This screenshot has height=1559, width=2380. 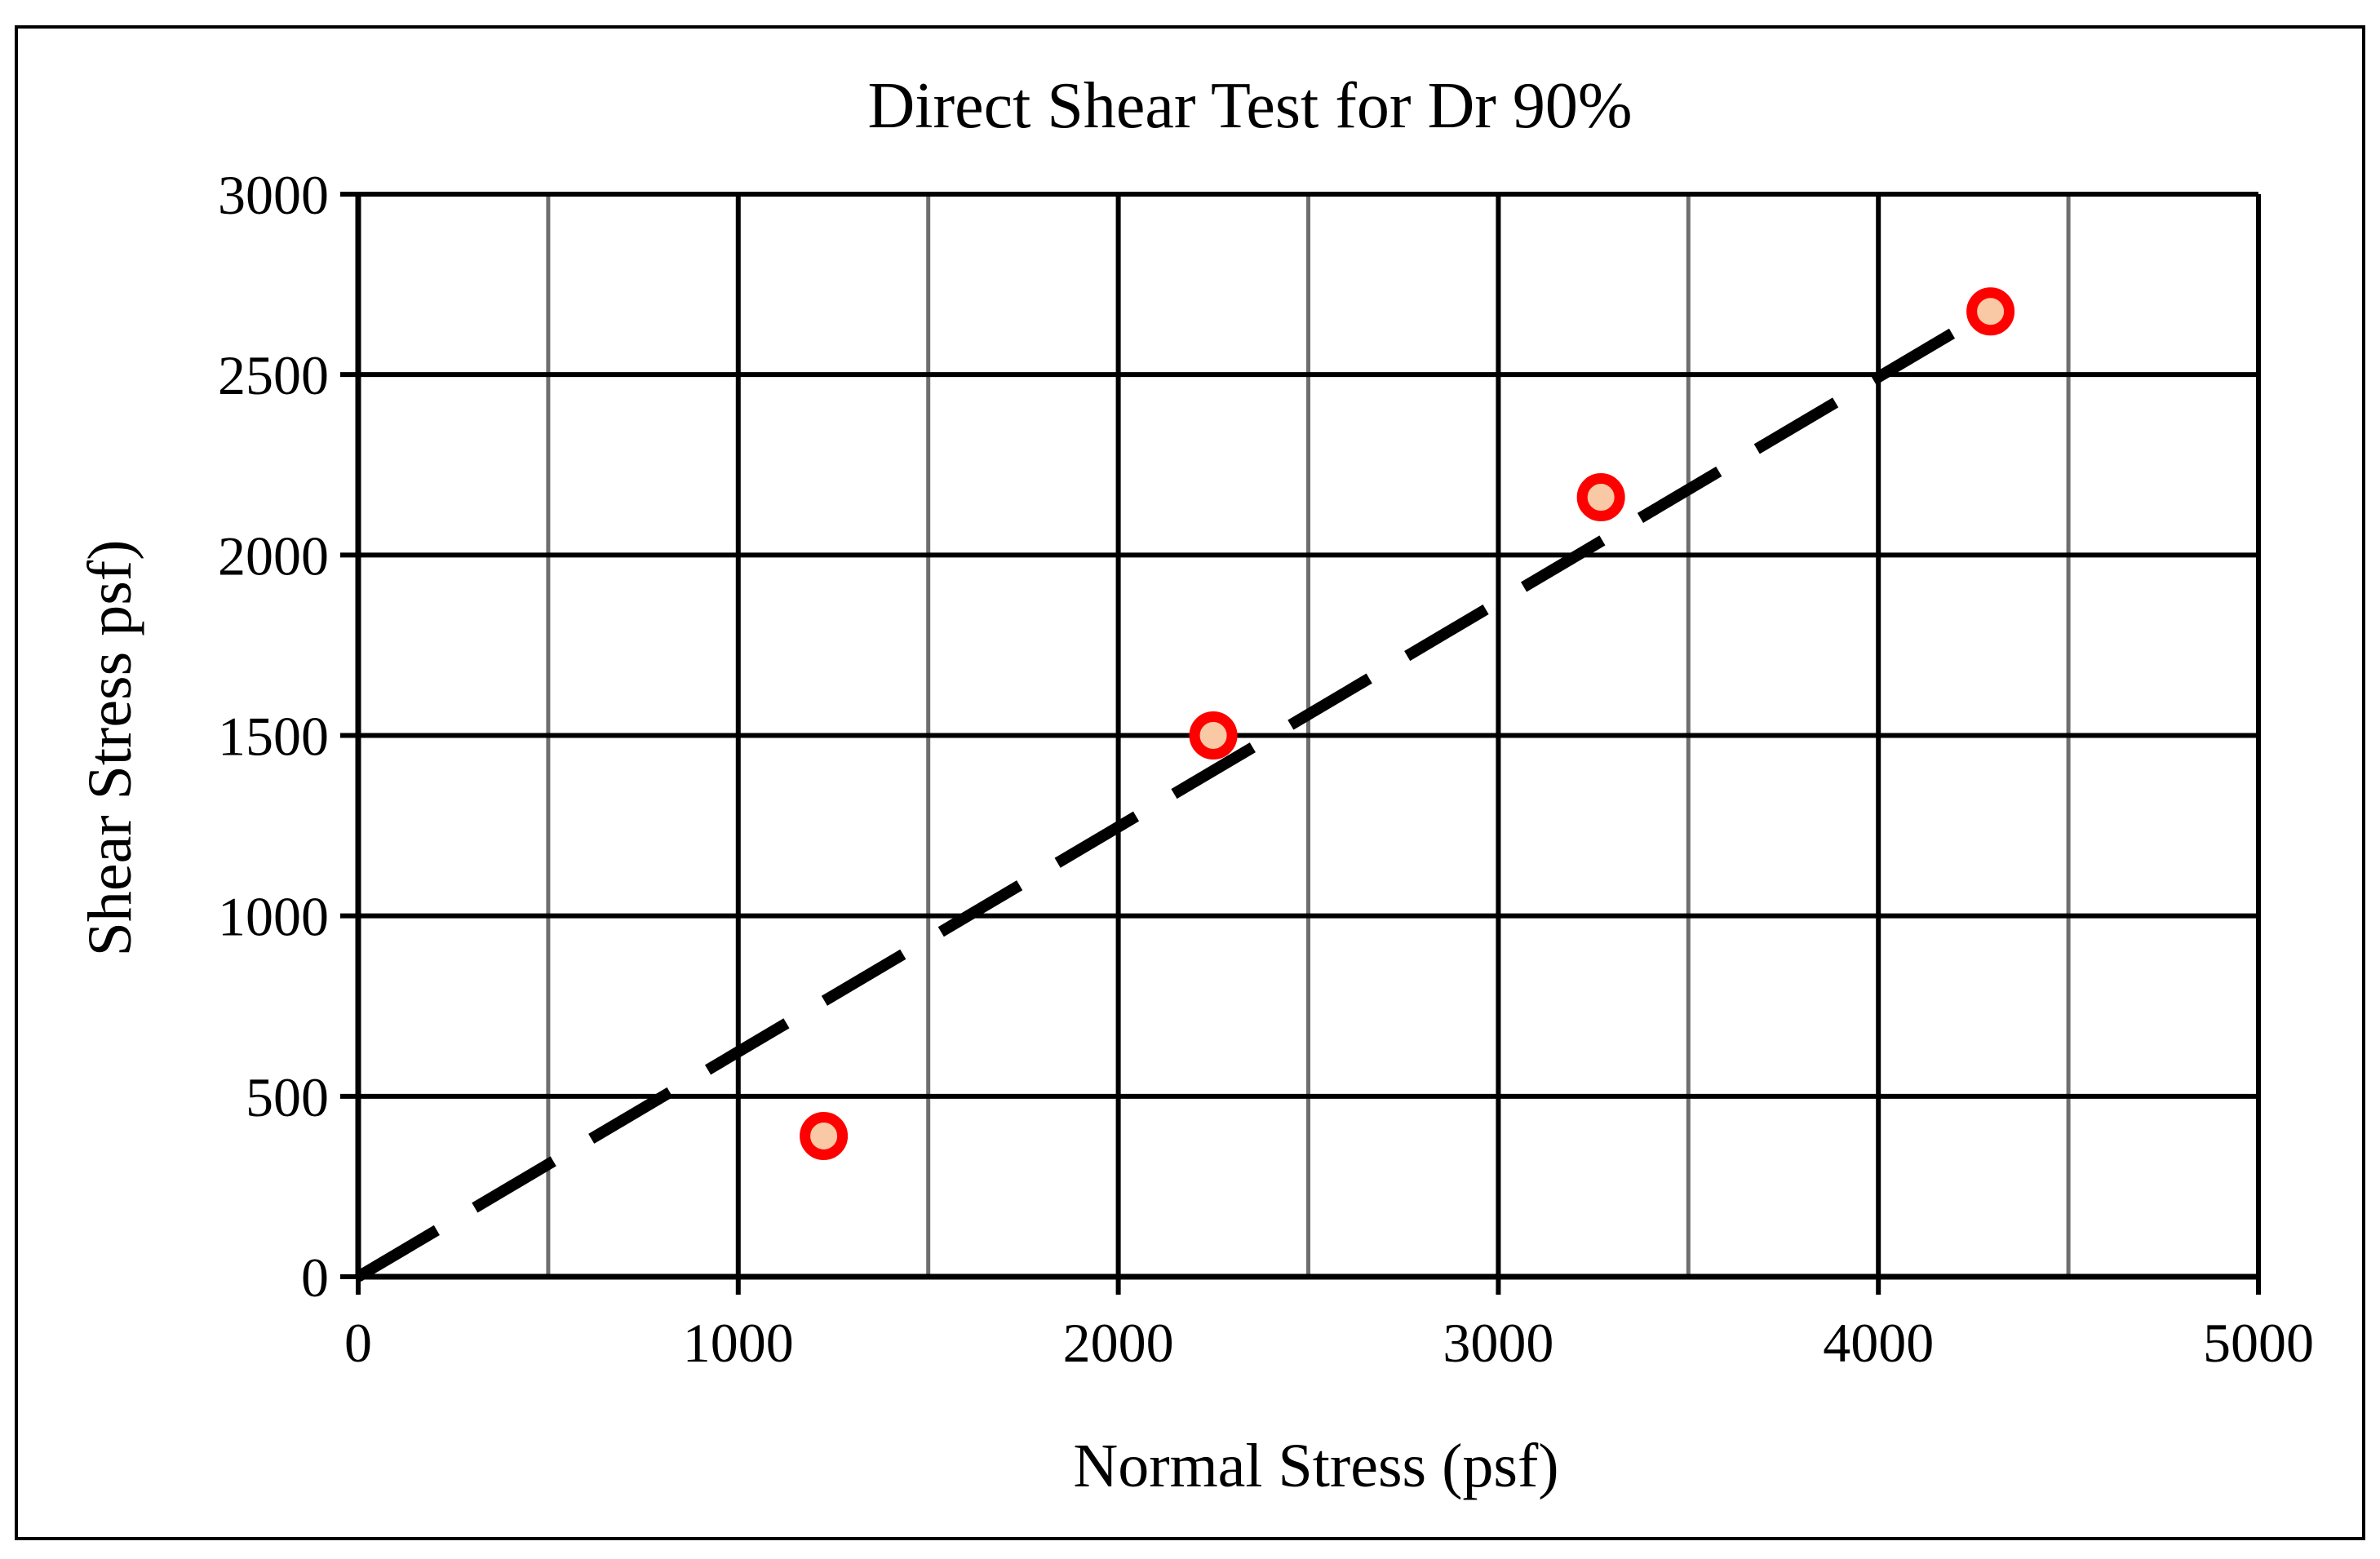 What do you see at coordinates (287, 1097) in the screenshot?
I see `y-tick-label: 500` at bounding box center [287, 1097].